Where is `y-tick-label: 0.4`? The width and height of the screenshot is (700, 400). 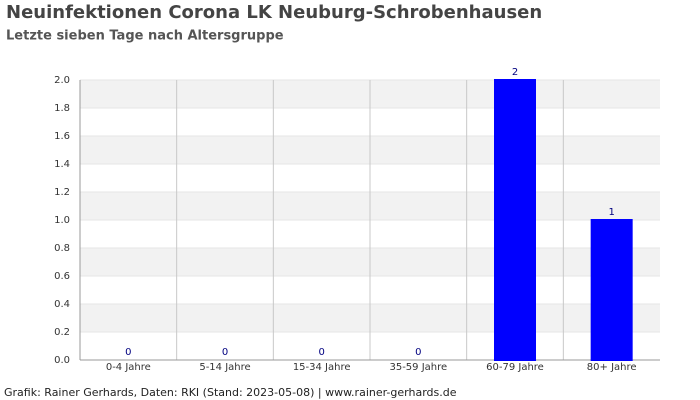 y-tick-label: 0.4 is located at coordinates (62, 304).